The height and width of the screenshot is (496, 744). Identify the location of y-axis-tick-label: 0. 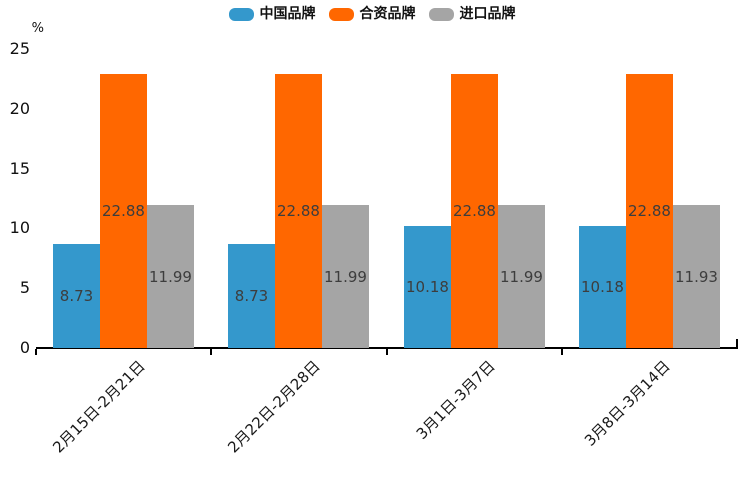
(24, 347).